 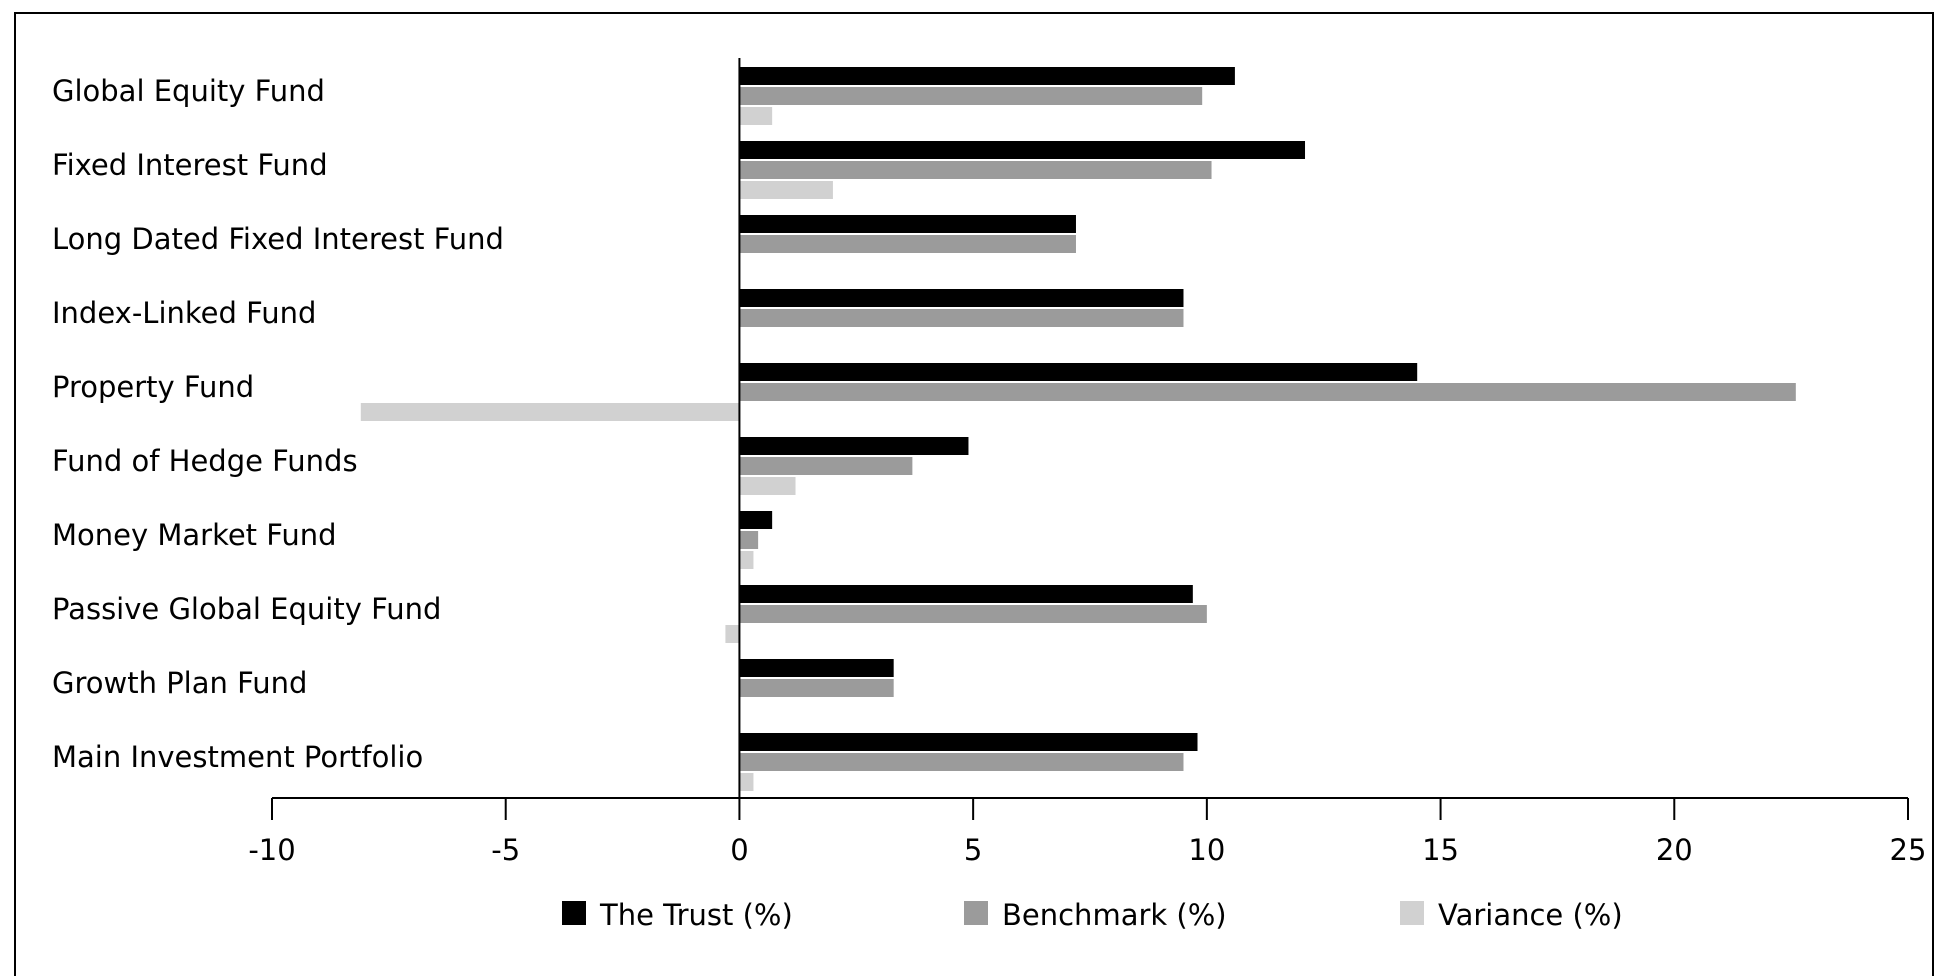 What do you see at coordinates (246, 609) in the screenshot?
I see `category-label: Passive Global Equity Fund` at bounding box center [246, 609].